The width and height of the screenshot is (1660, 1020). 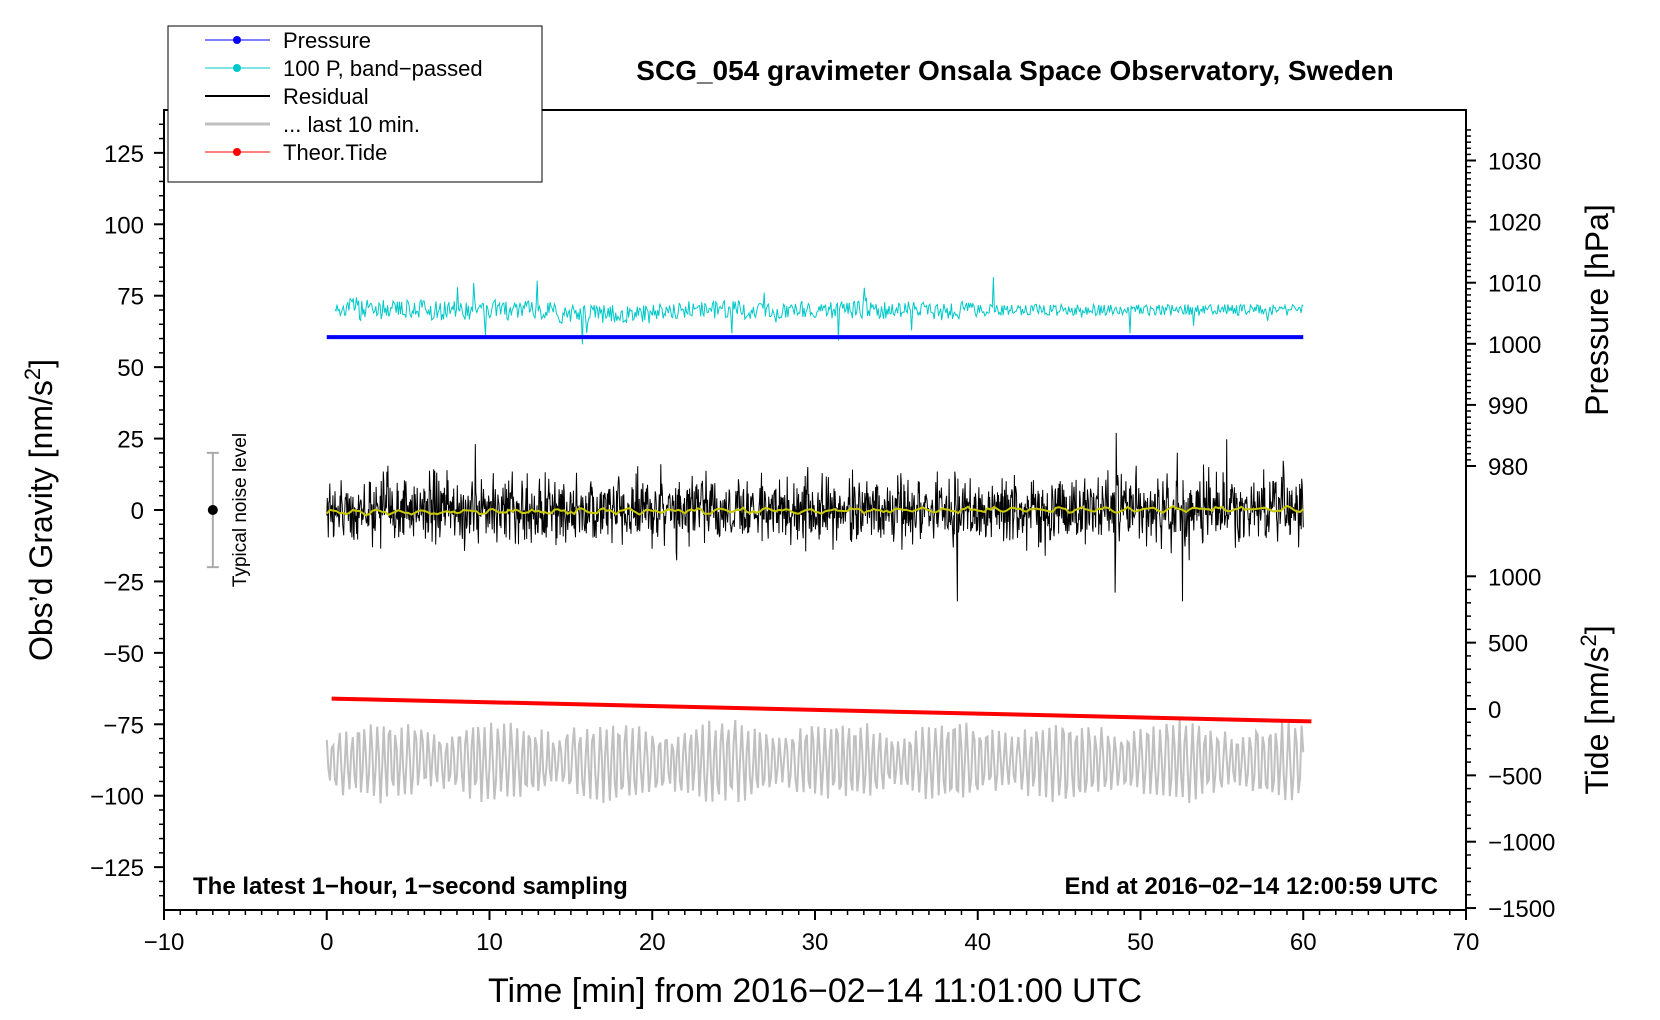 I want to click on tide-tick-label: −1000, so click(x=1521, y=843).